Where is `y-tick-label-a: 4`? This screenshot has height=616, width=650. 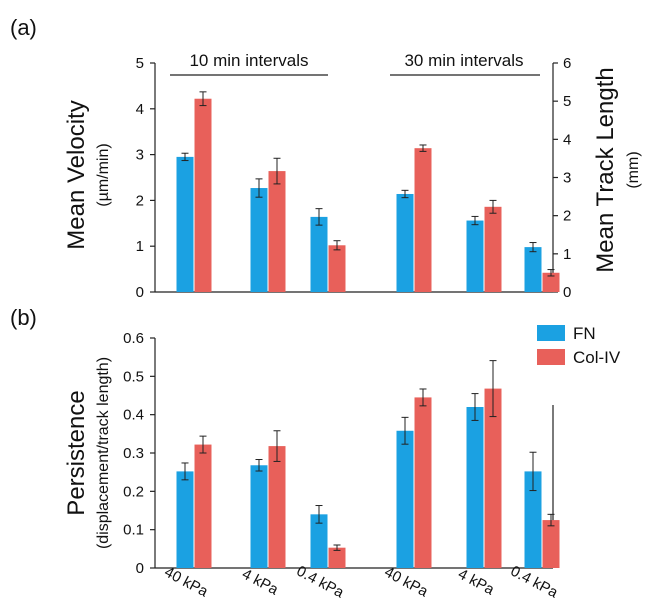 y-tick-label-a: 4 is located at coordinates (140, 109).